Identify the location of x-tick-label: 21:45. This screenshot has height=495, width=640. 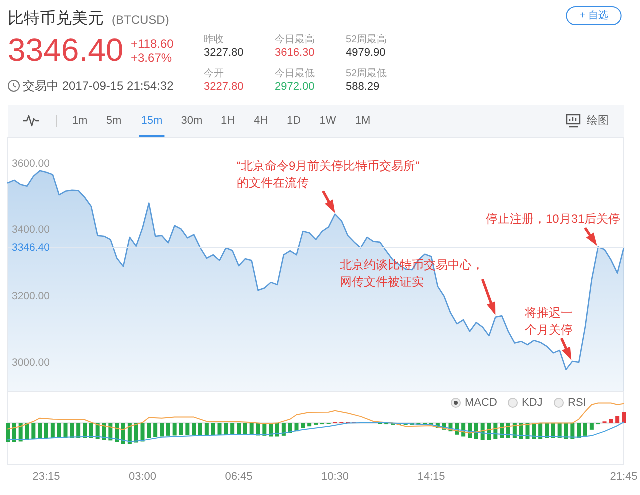
(624, 477).